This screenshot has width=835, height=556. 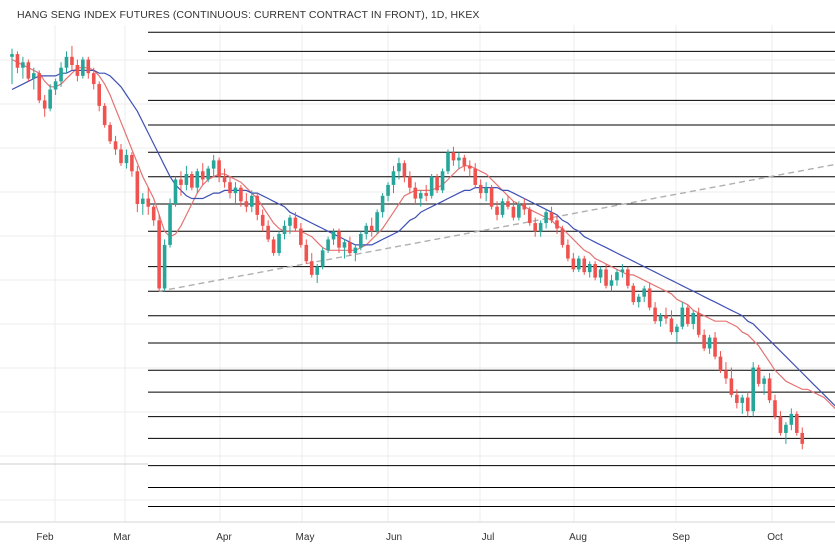 I want to click on x-tick-label: Aug, so click(x=578, y=537).